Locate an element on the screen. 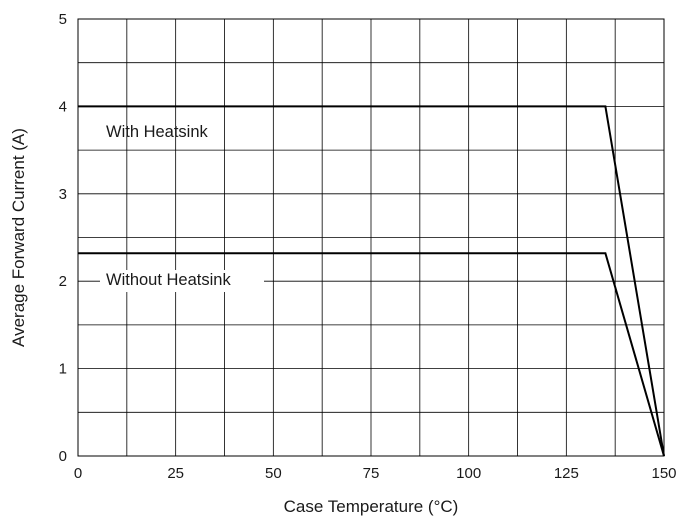 The image size is (683, 519). x-tick-label: 100 is located at coordinates (468, 473).